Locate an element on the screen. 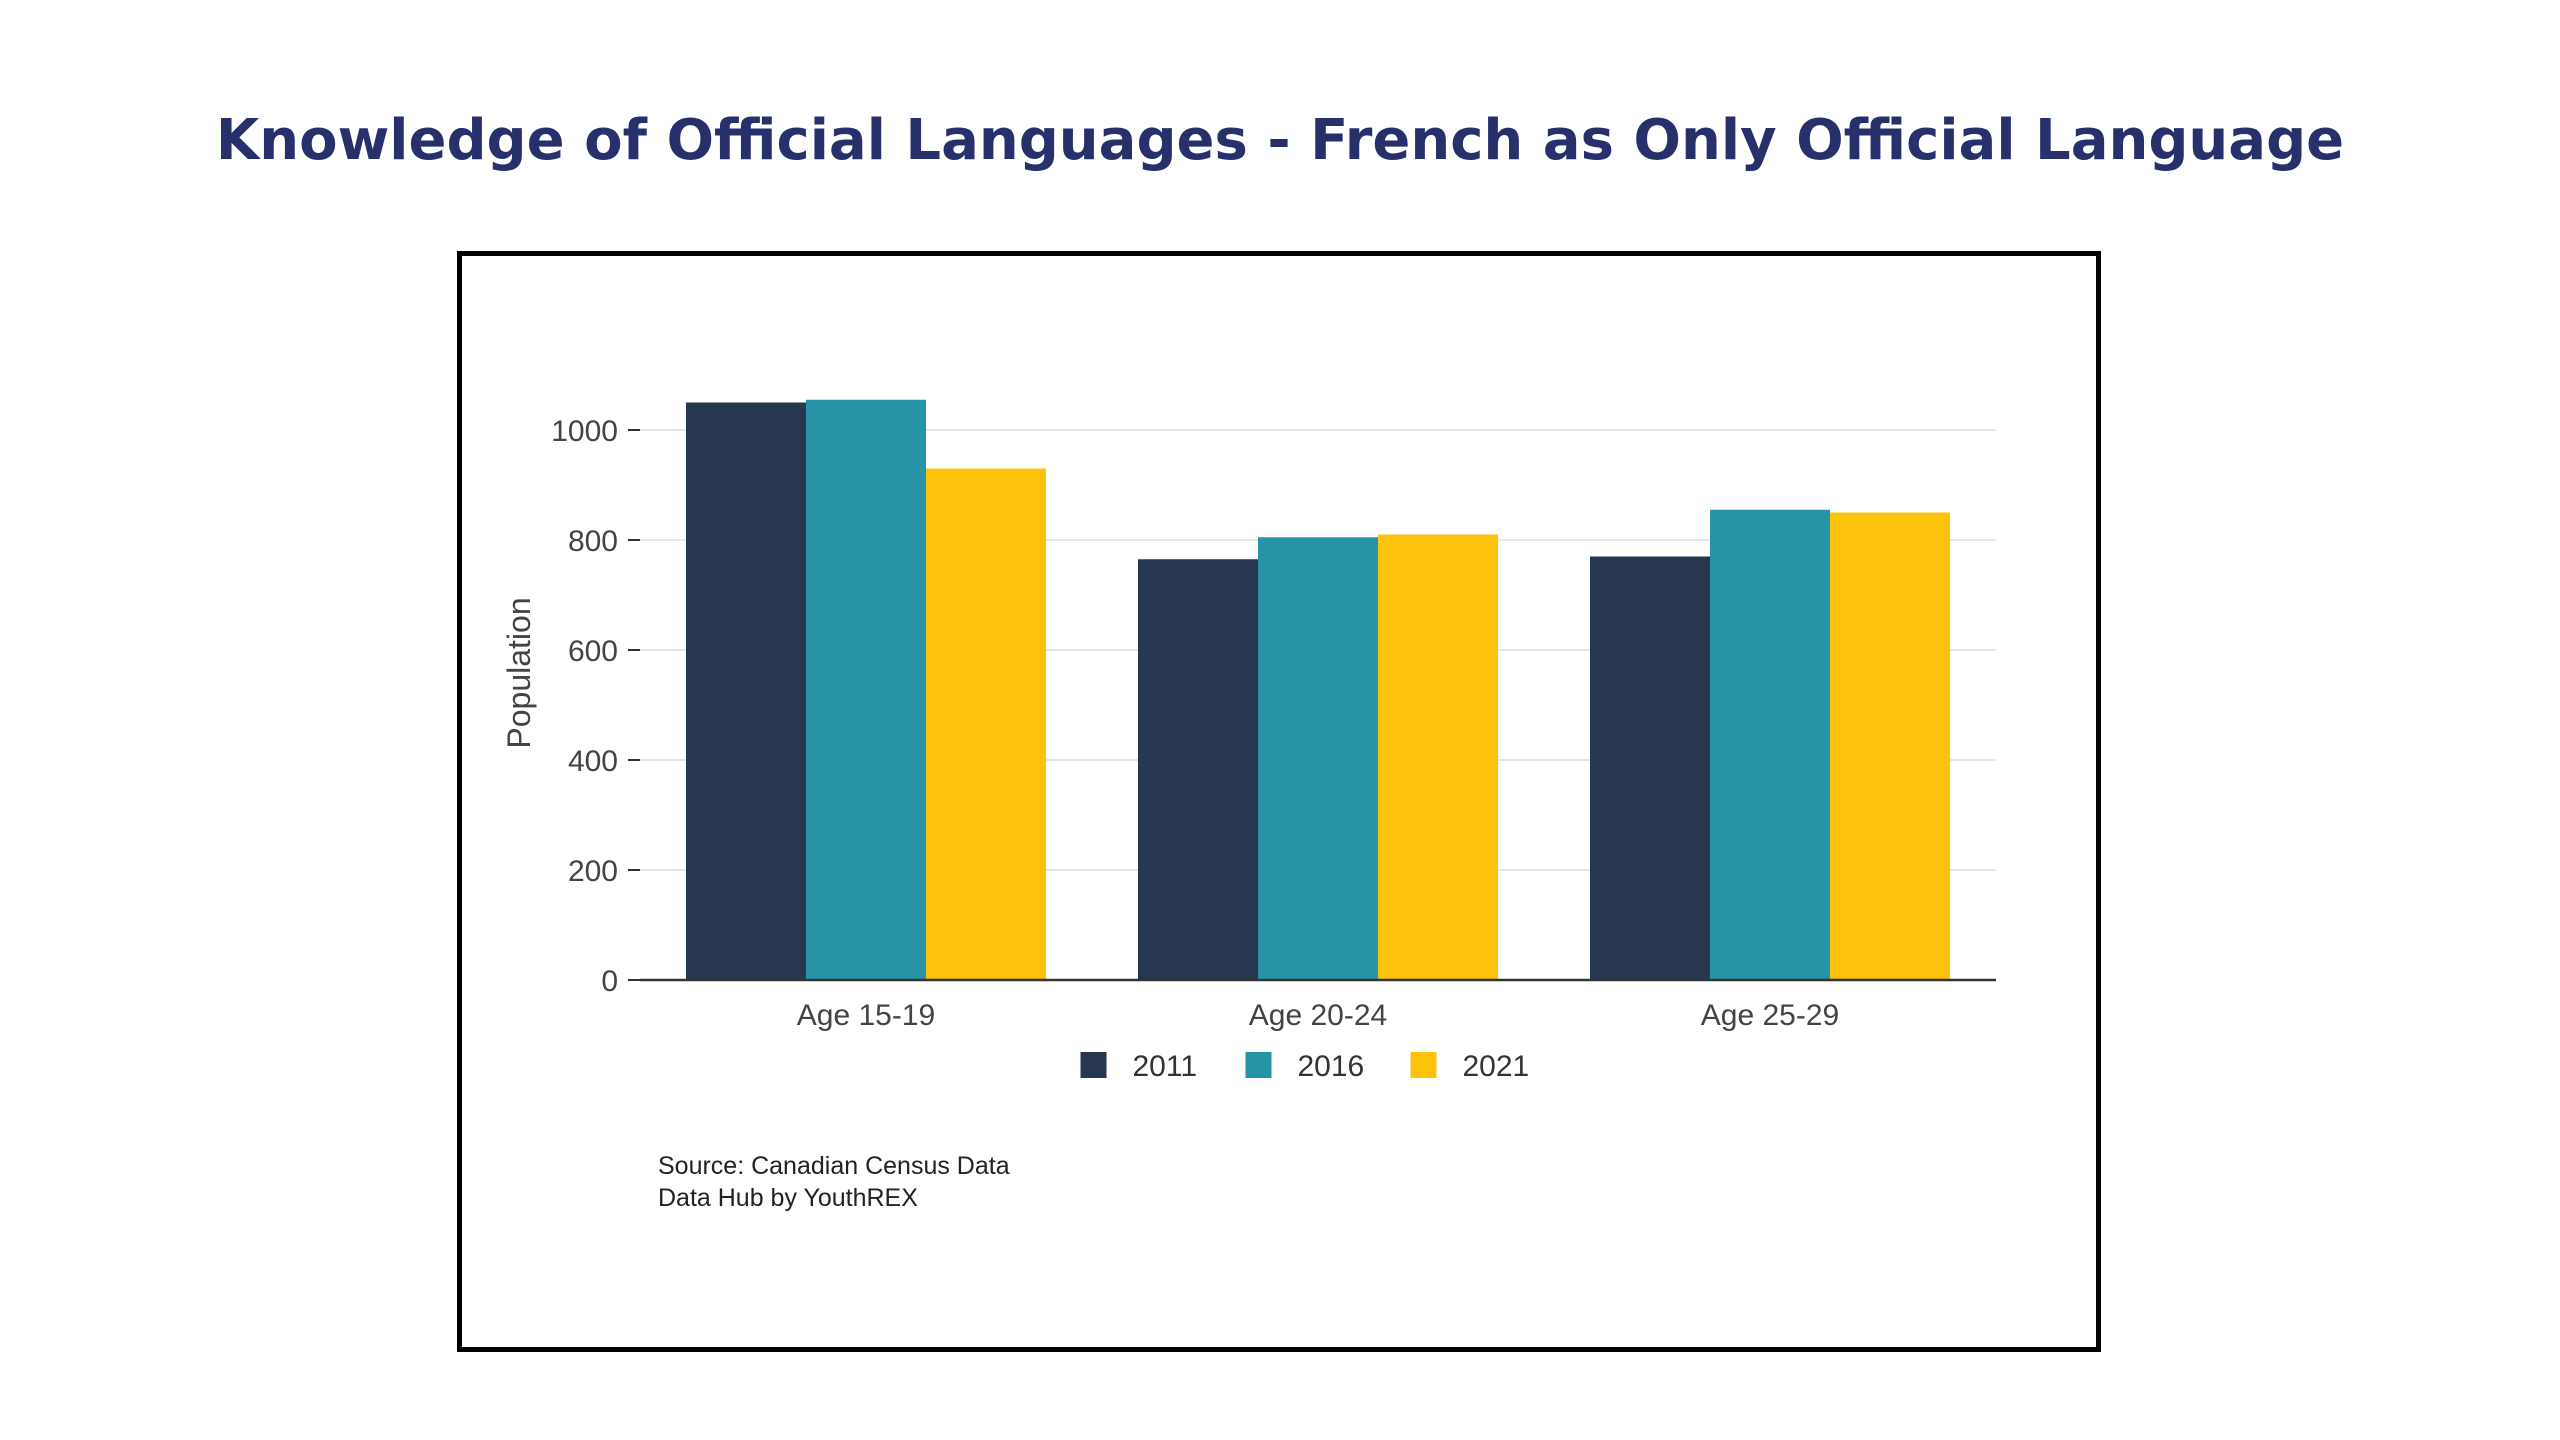 This screenshot has height=1440, width=2560. legend: 2011 2016 2021 is located at coordinates (1305, 1066).